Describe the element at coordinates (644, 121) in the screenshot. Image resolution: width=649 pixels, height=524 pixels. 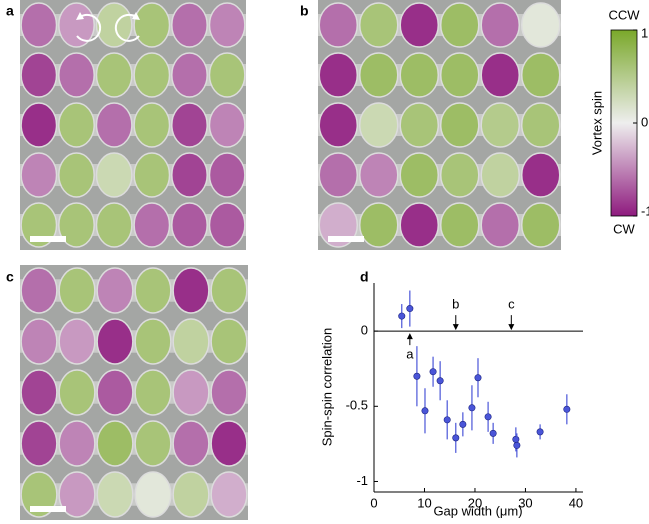
I see `colorbar-tick-label: 0` at that location.